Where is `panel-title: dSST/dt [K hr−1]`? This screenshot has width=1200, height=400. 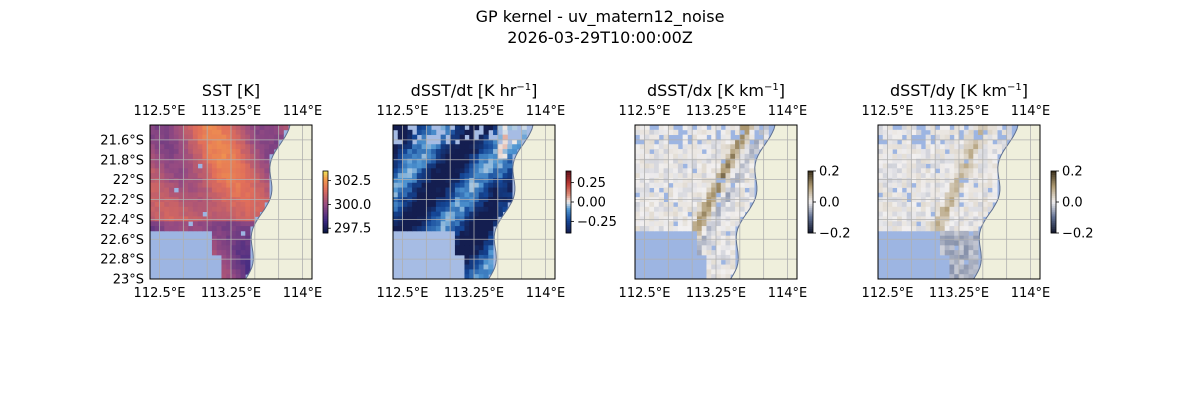 panel-title: dSST/dt [K hr−1] is located at coordinates (474, 90).